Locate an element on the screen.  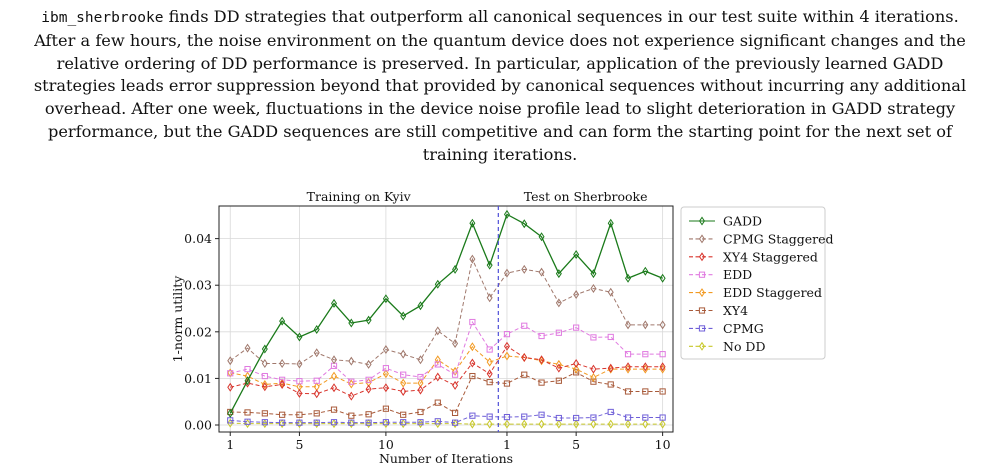
y-tick-label: 0.01 is located at coordinates (198, 378).